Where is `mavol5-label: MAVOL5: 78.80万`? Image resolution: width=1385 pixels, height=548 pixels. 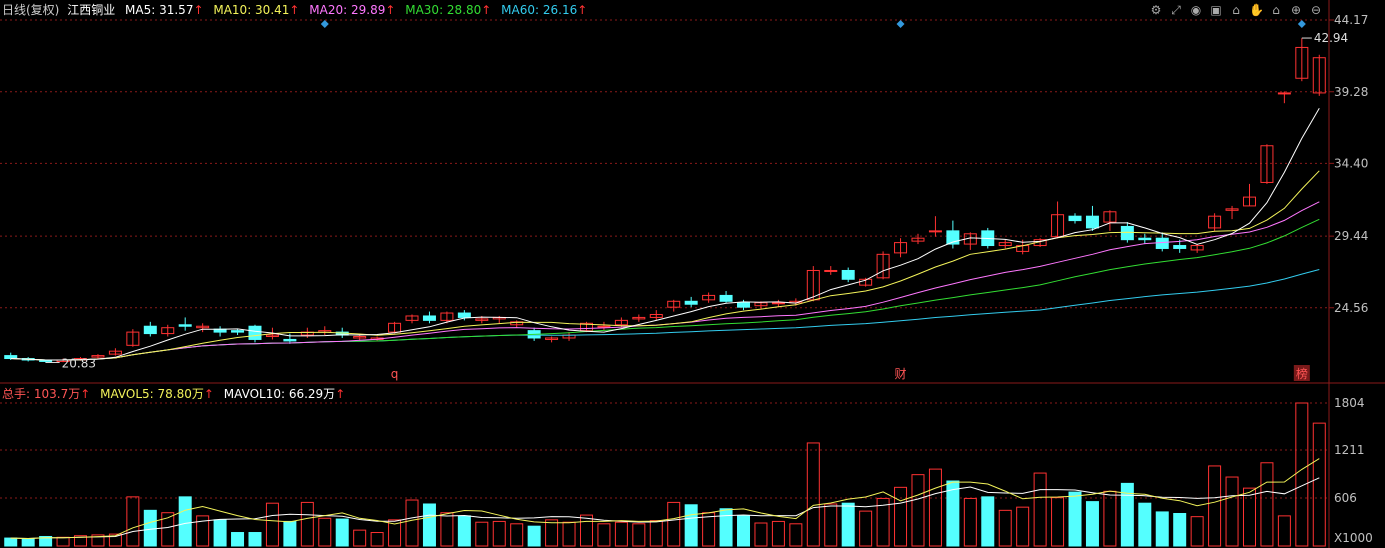
mavol5-label: MAVOL5: 78.80万 is located at coordinates (152, 394).